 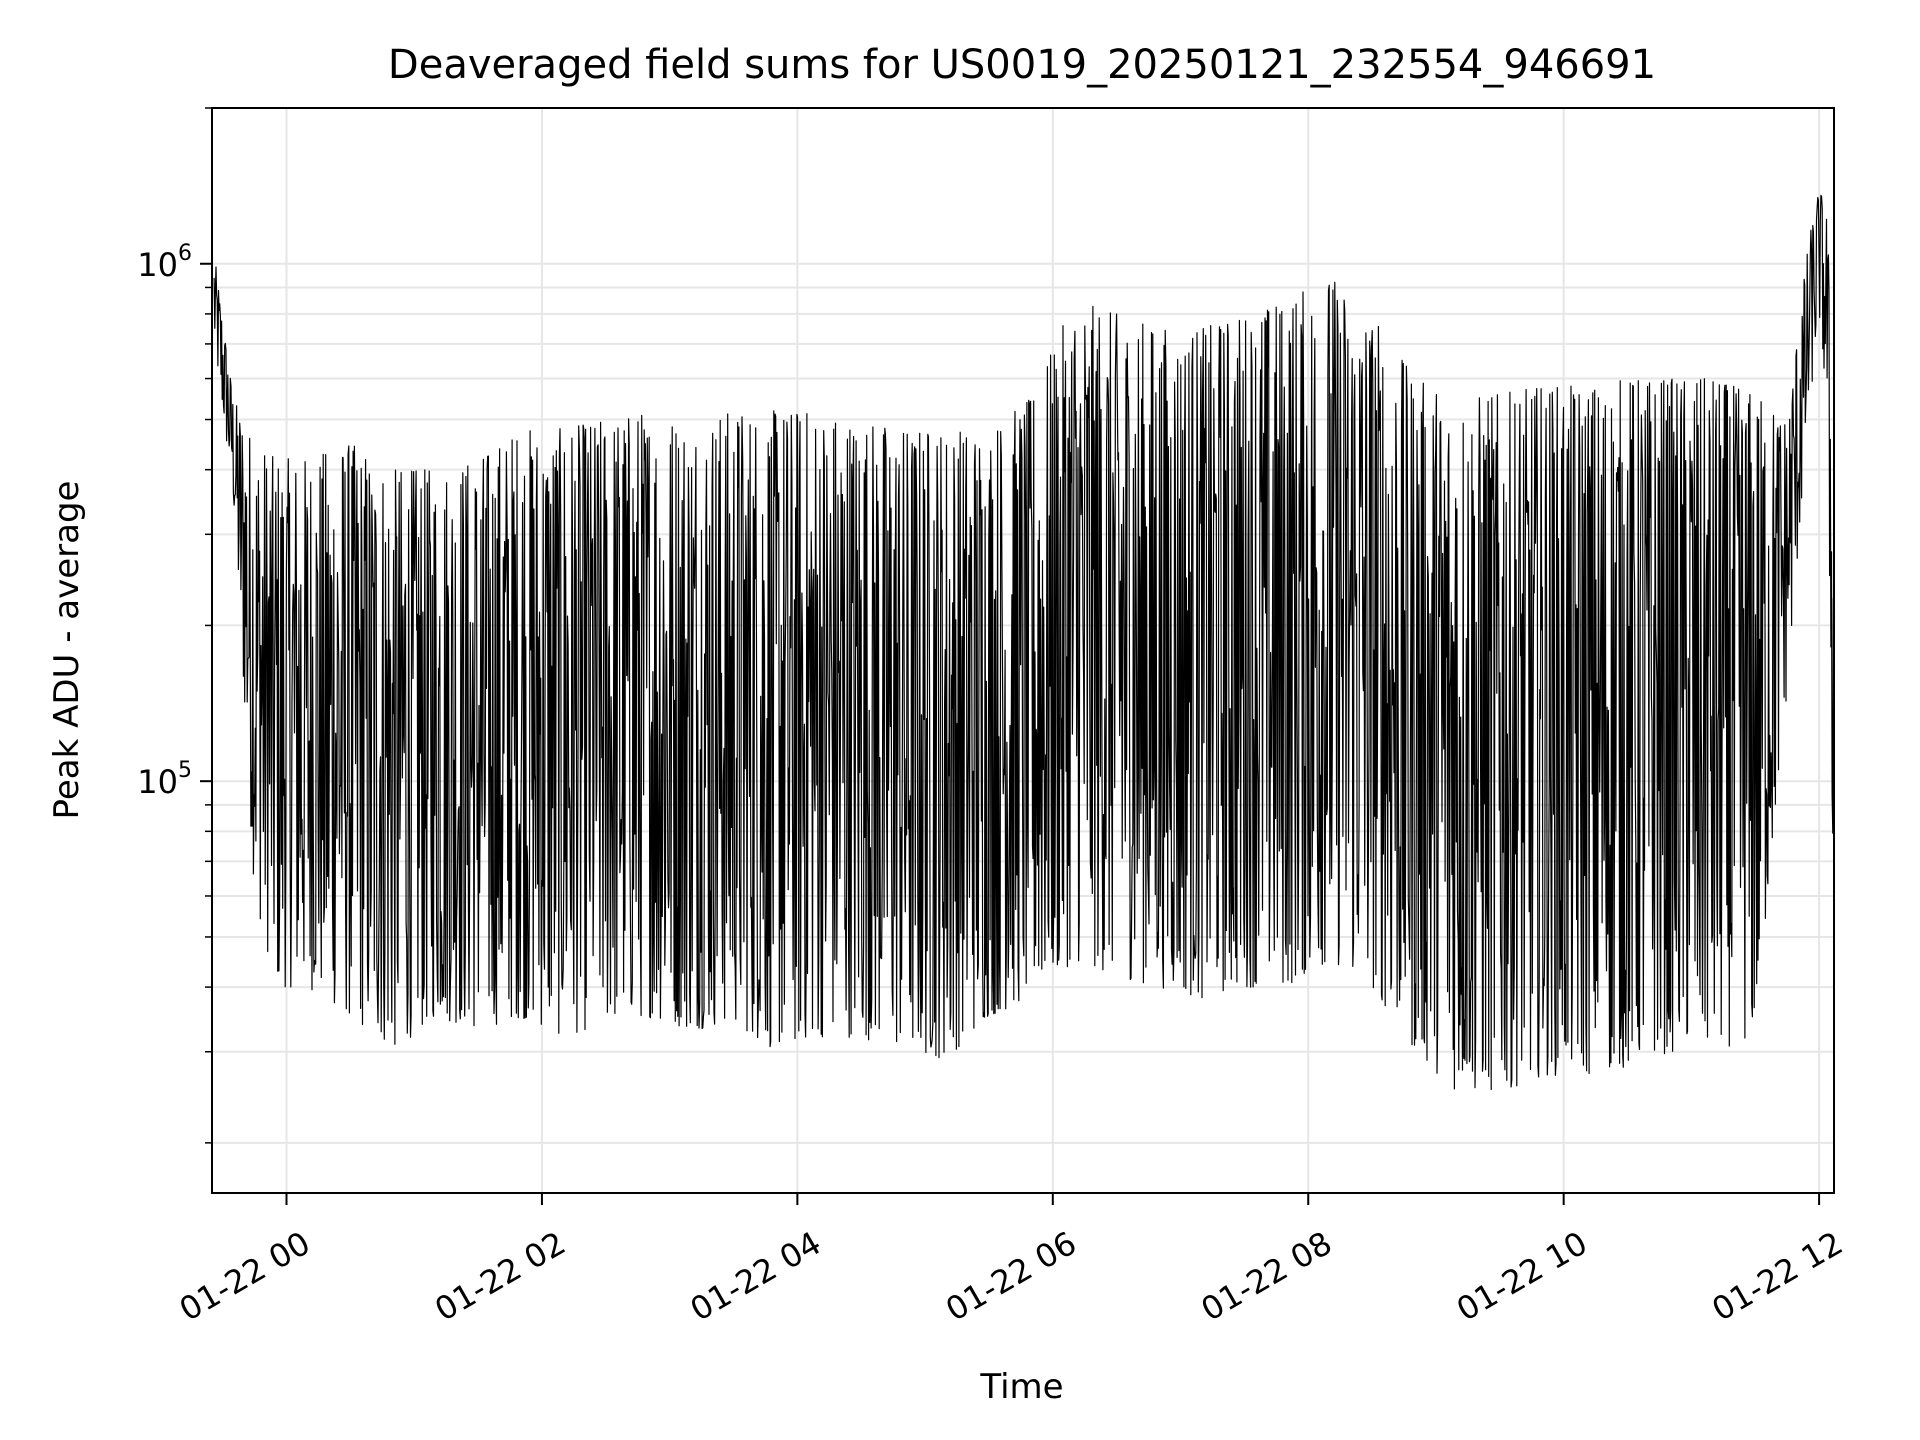 I want to click on y-axis-label: Peak ADU - average, so click(x=67, y=650).